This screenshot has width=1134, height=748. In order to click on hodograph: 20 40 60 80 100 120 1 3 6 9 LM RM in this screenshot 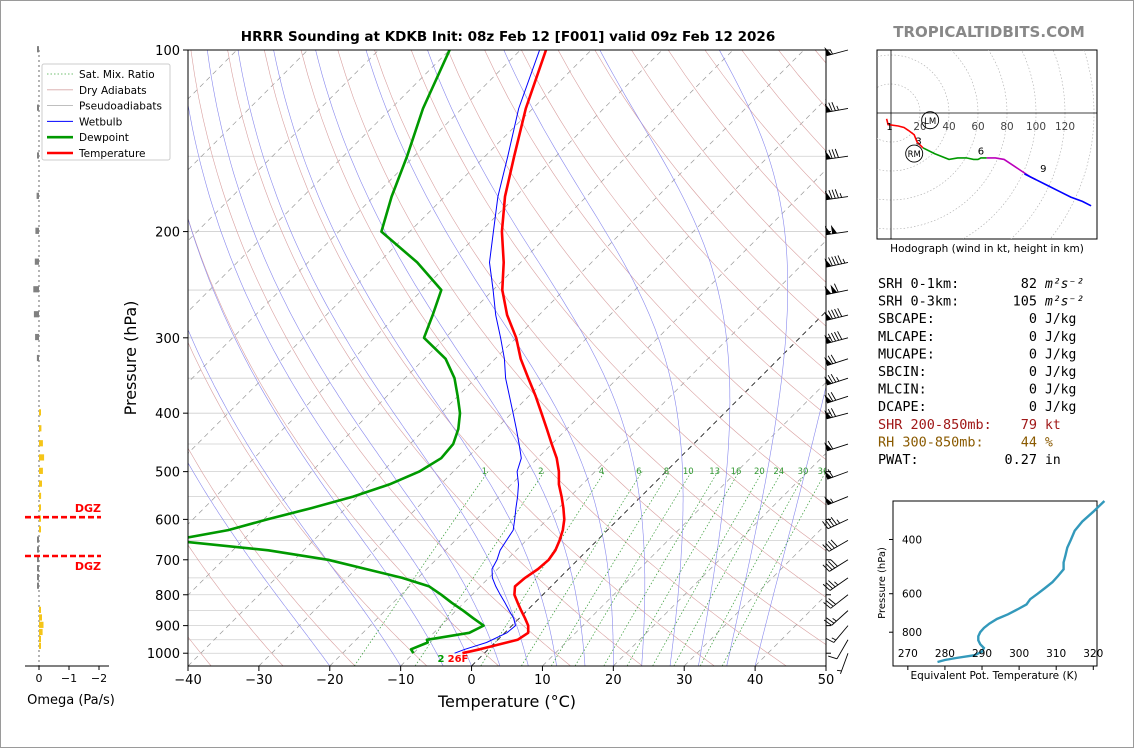, I will do `click(987, 144)`.